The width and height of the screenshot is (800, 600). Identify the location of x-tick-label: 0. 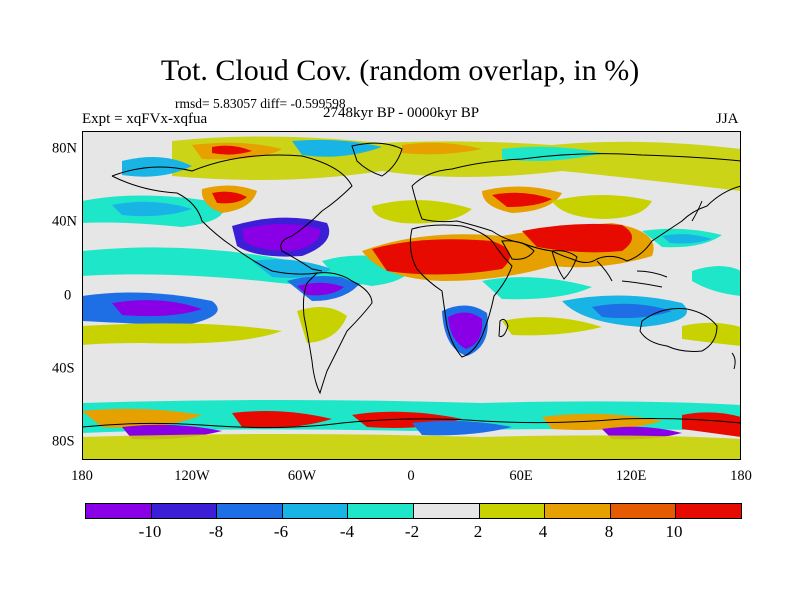
(411, 476).